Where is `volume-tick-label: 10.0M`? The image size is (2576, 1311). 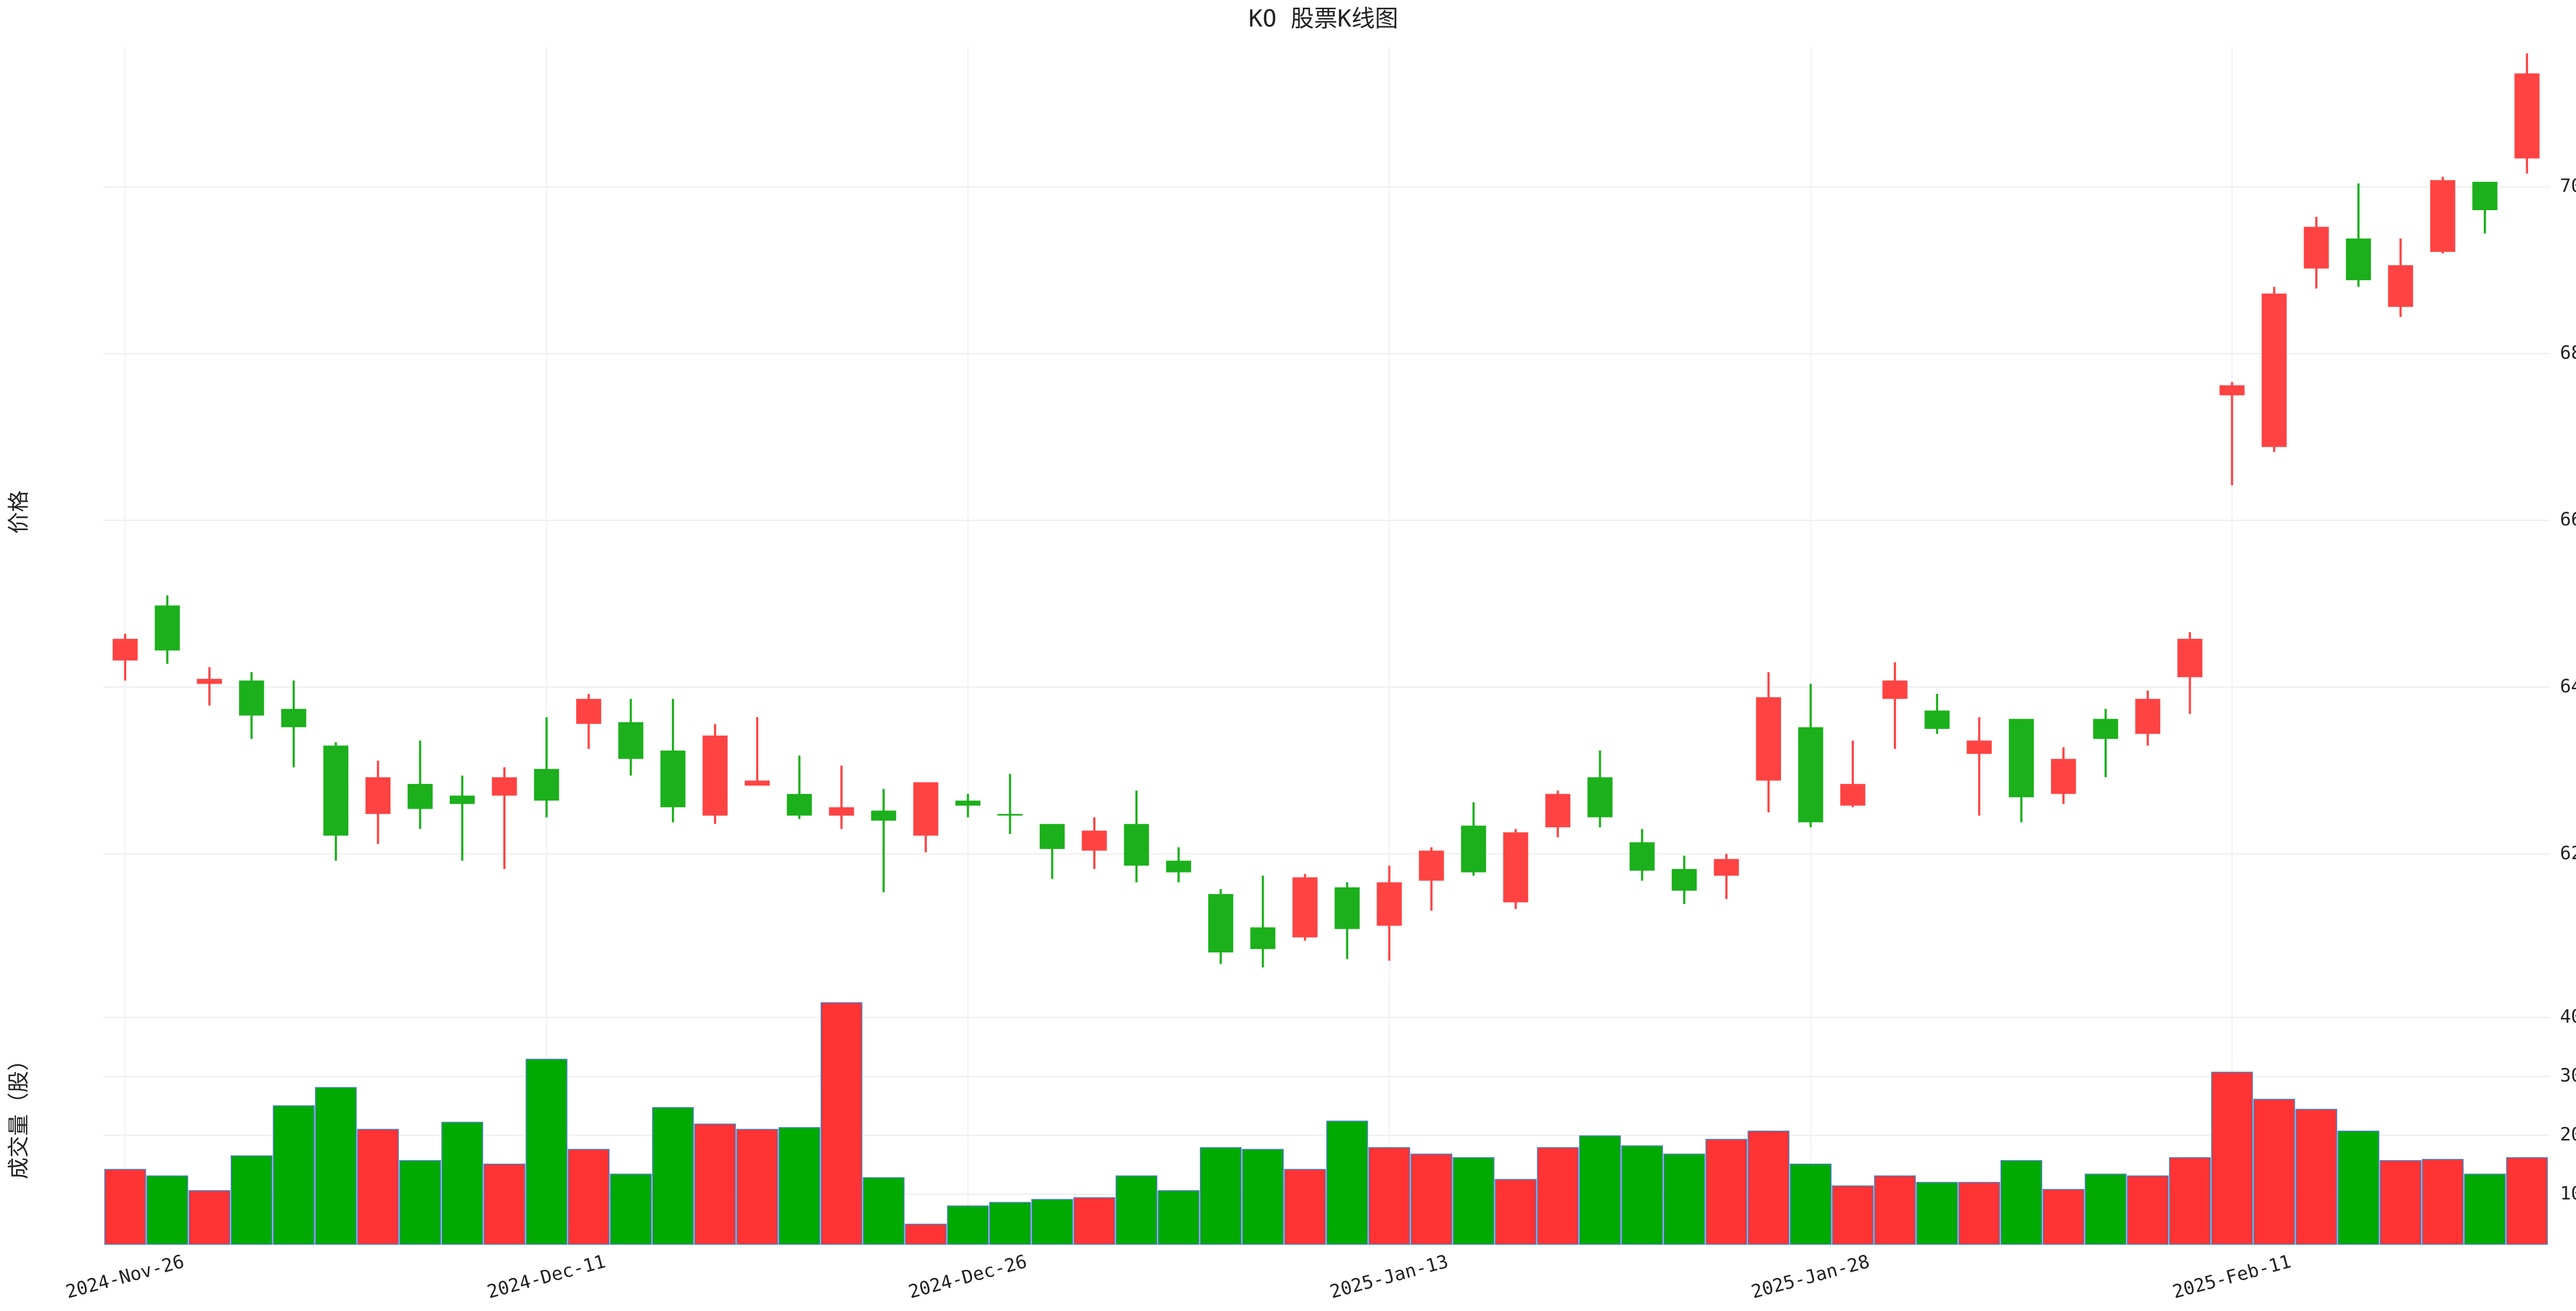
volume-tick-label: 10.0M is located at coordinates (2568, 1193).